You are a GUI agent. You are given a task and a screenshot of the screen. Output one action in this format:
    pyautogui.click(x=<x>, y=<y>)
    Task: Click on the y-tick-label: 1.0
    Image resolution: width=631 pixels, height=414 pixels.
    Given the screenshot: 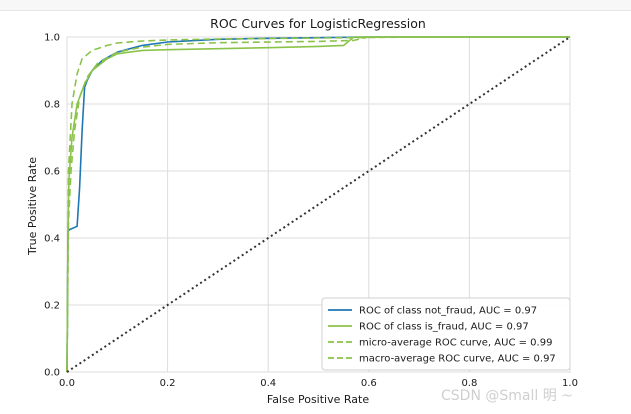 What is the action you would take?
    pyautogui.click(x=52, y=38)
    